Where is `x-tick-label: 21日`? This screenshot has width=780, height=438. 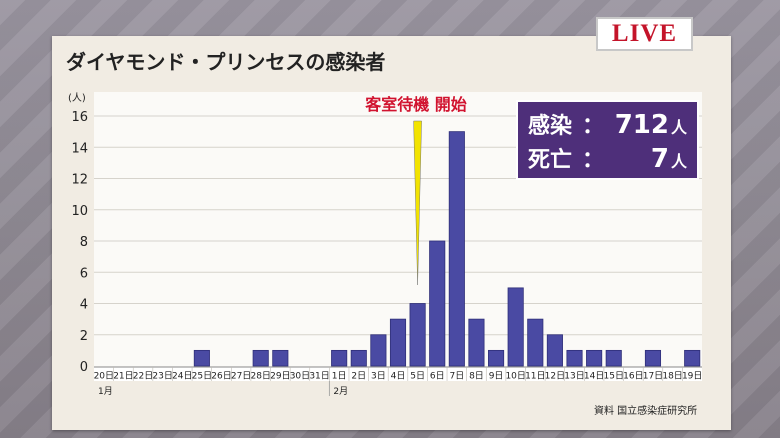 x-tick-label: 21日 is located at coordinates (123, 376).